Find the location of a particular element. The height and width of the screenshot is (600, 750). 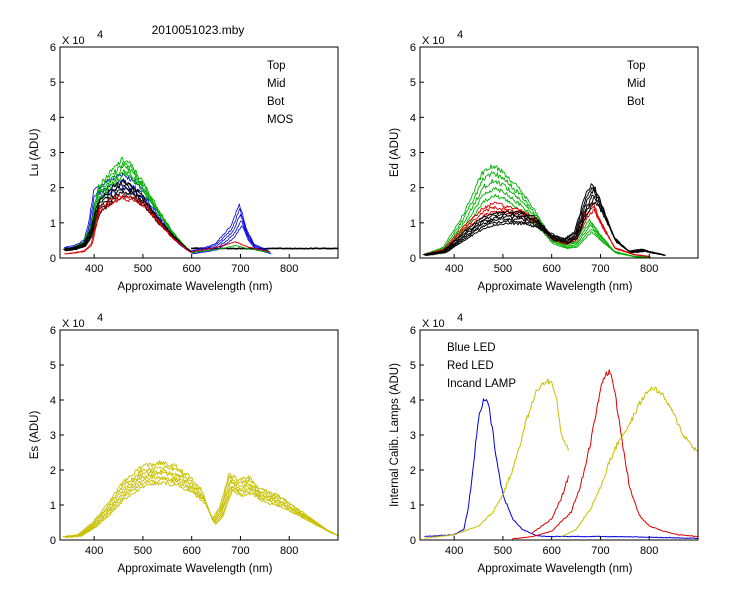

legend: Top Mid Bot is located at coordinates (636, 84).